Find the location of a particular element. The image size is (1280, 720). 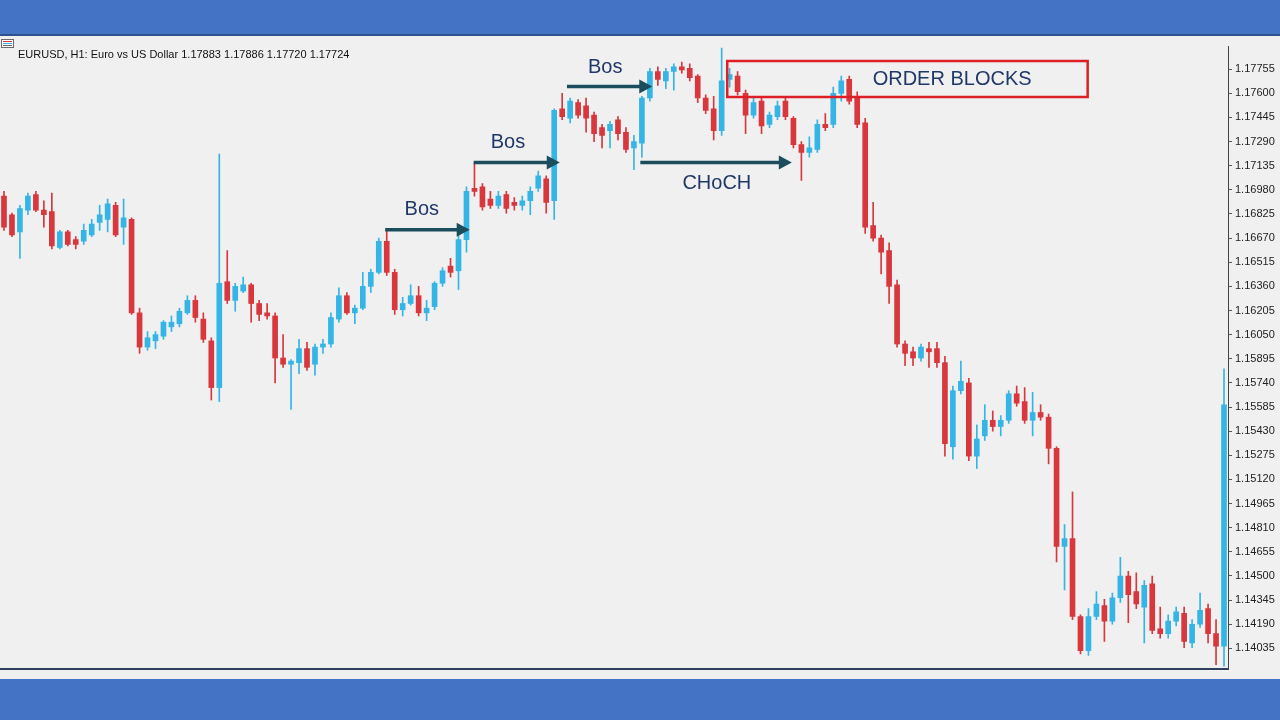

y-tick-label: 1.14655 is located at coordinates (1255, 550).